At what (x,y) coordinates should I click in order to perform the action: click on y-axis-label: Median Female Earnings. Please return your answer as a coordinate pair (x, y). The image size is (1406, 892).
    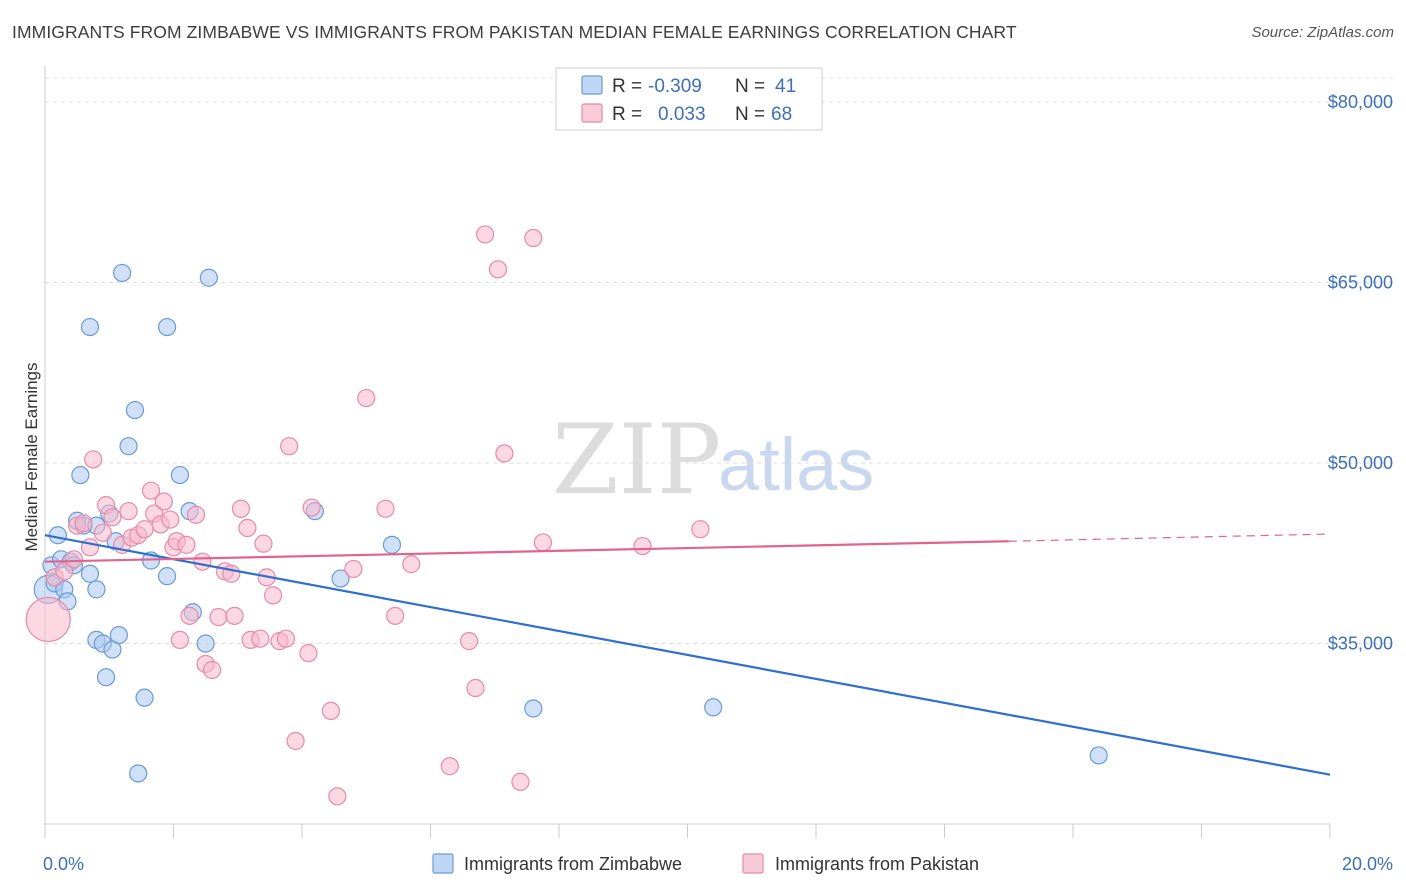
    Looking at the image, I should click on (31, 457).